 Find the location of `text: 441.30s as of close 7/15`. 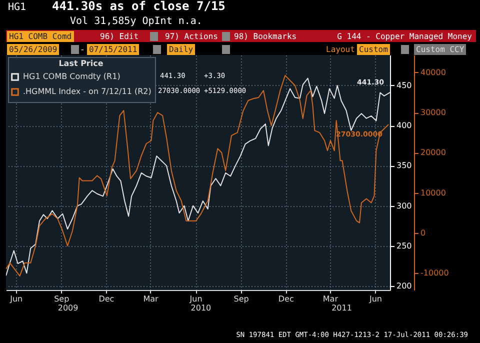

text: 441.30s as of close 7/15 is located at coordinates (139, 6).